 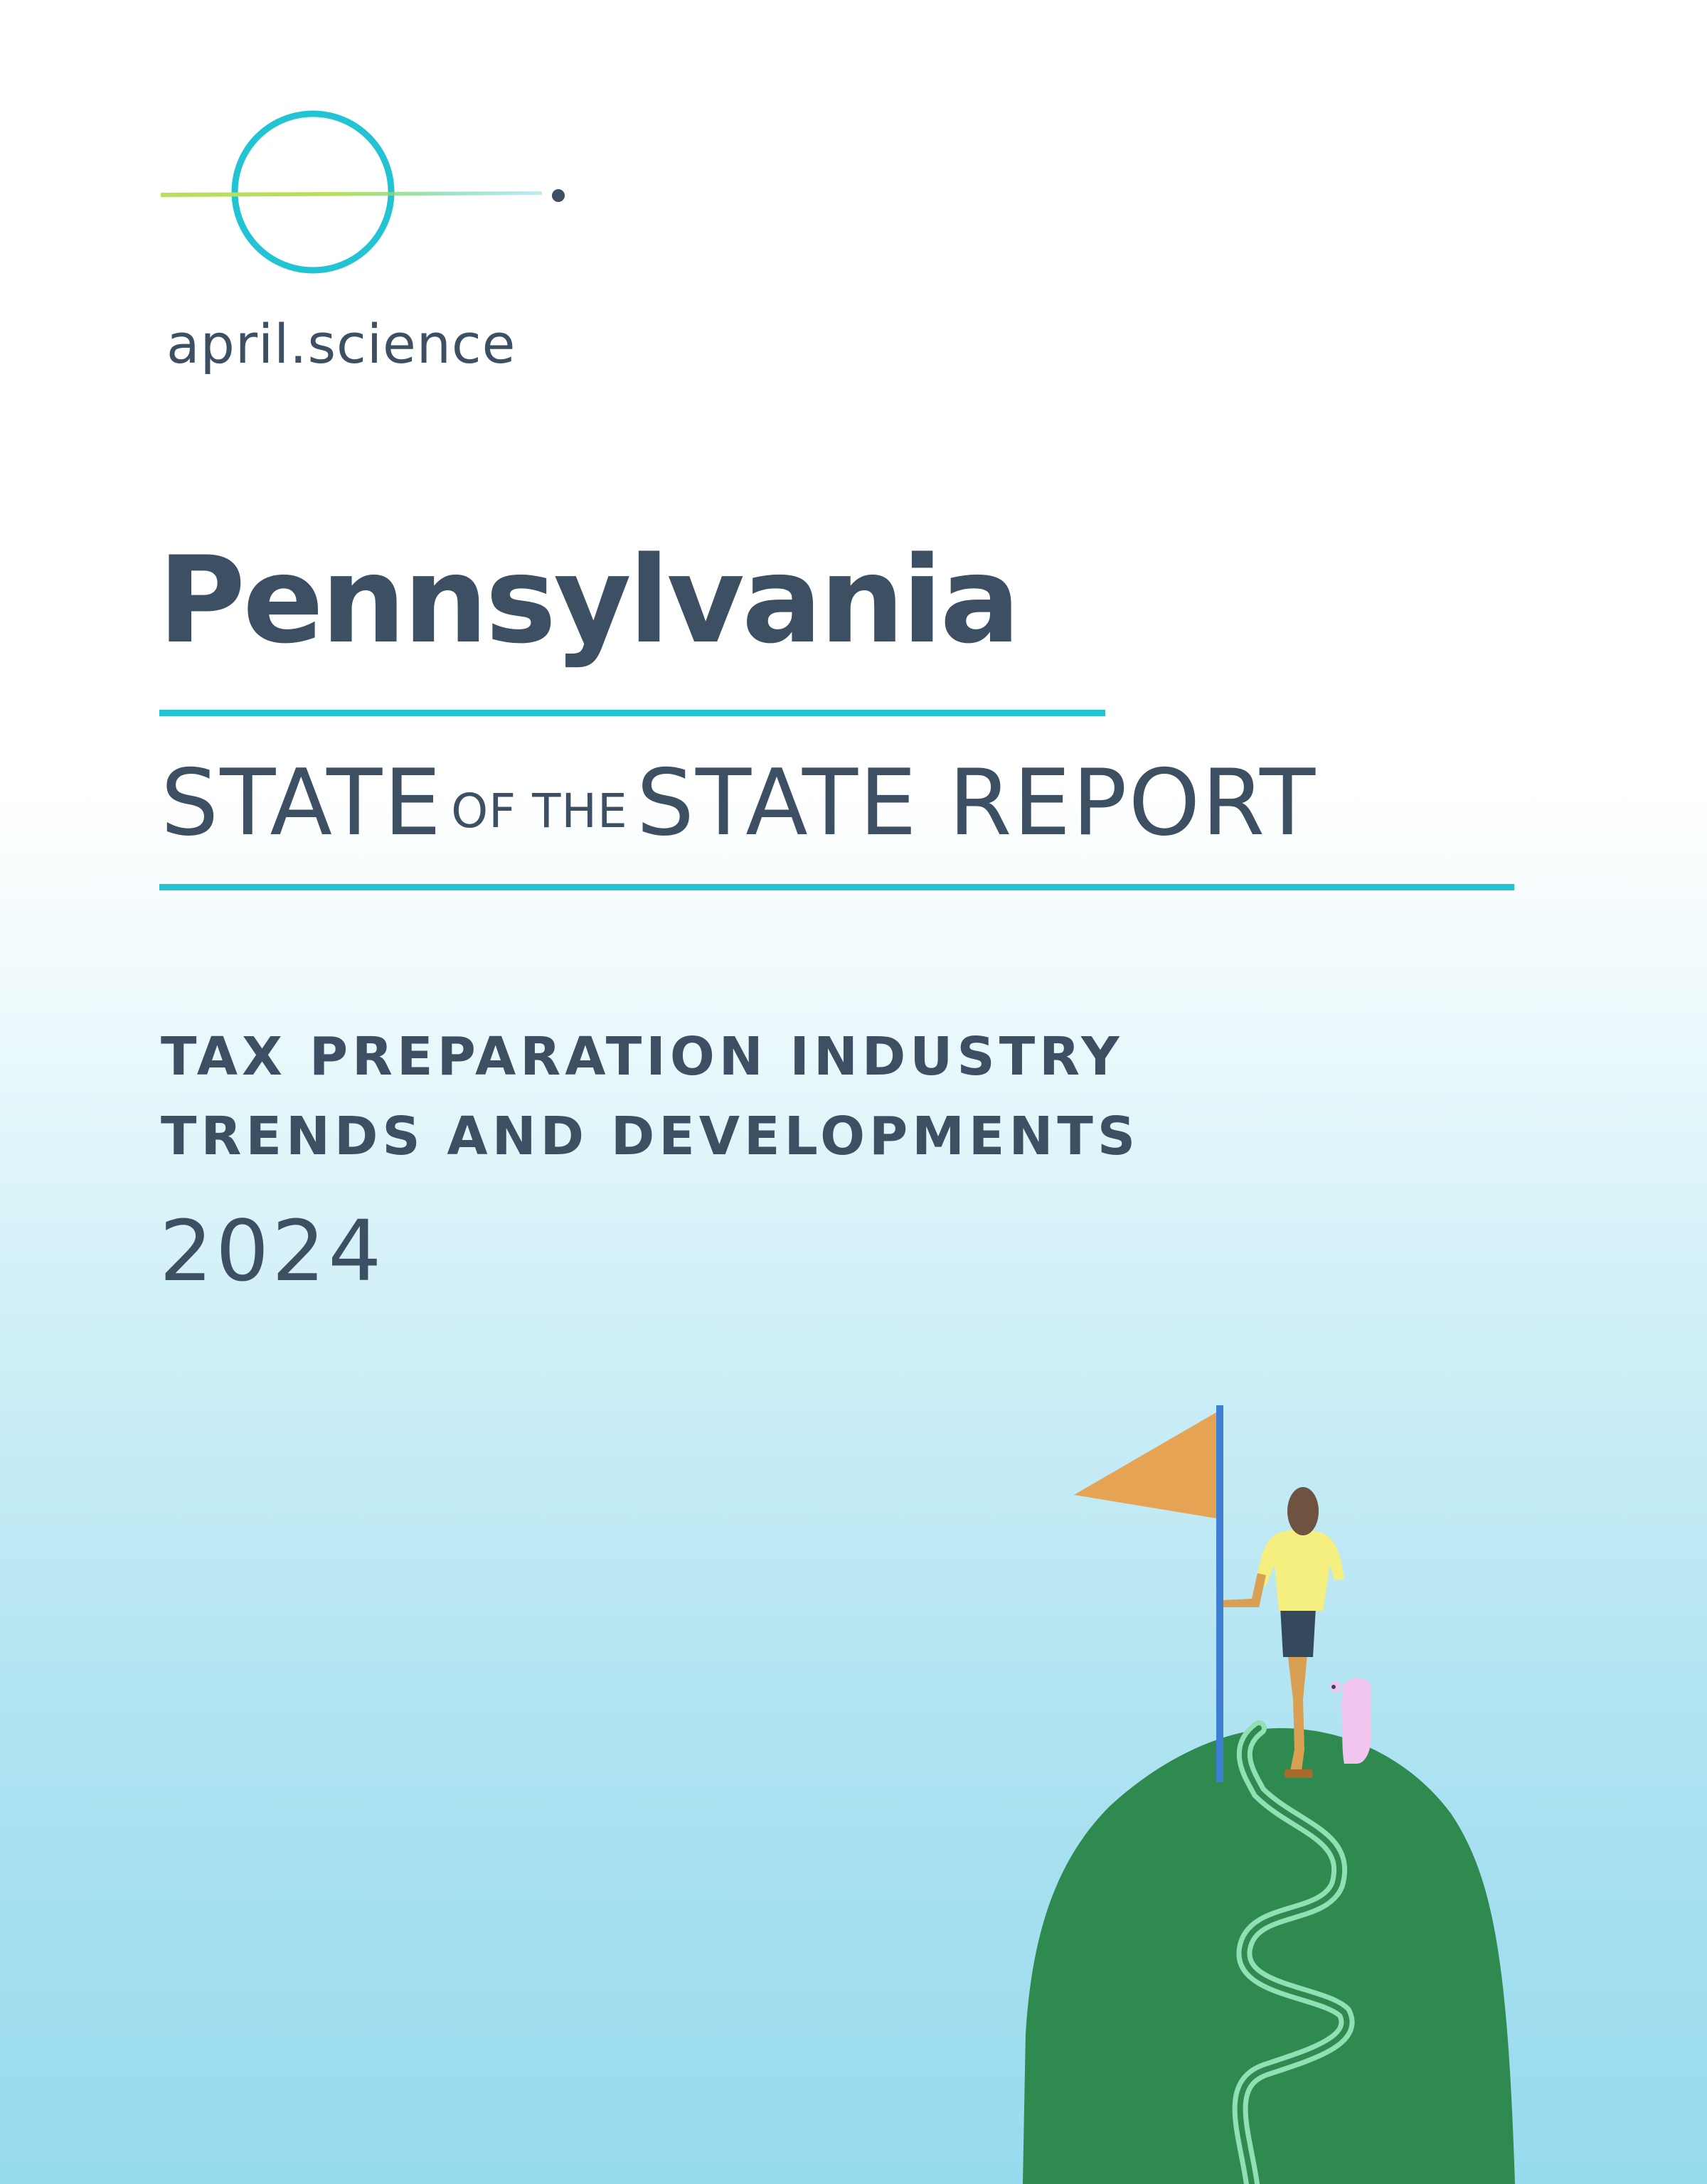 I want to click on report-year: 2024, so click(x=272, y=1251).